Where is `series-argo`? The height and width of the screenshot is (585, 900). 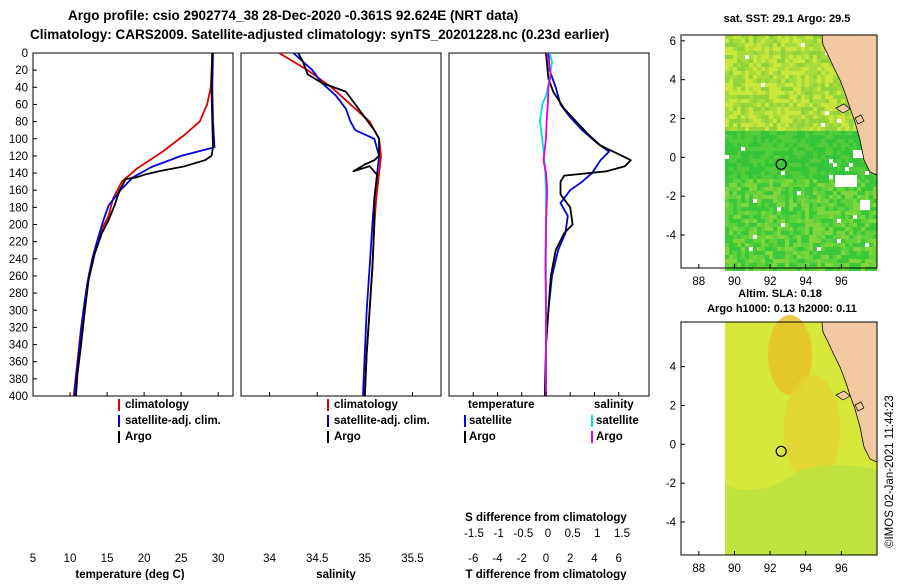 series-argo is located at coordinates (144, 224).